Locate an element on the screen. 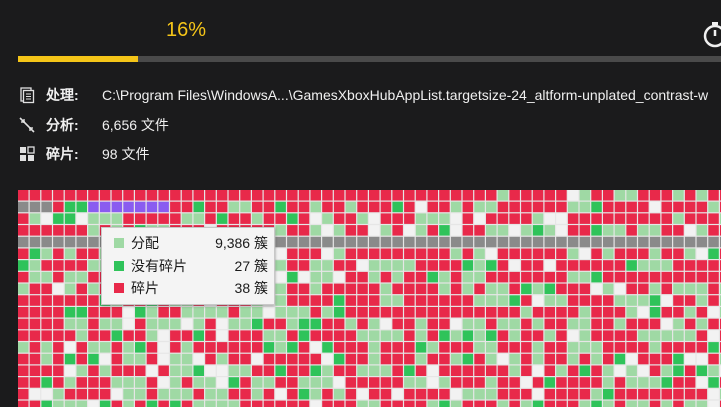 Image resolution: width=721 pixels, height=407 pixels. stopwatch-icon is located at coordinates (710, 35).